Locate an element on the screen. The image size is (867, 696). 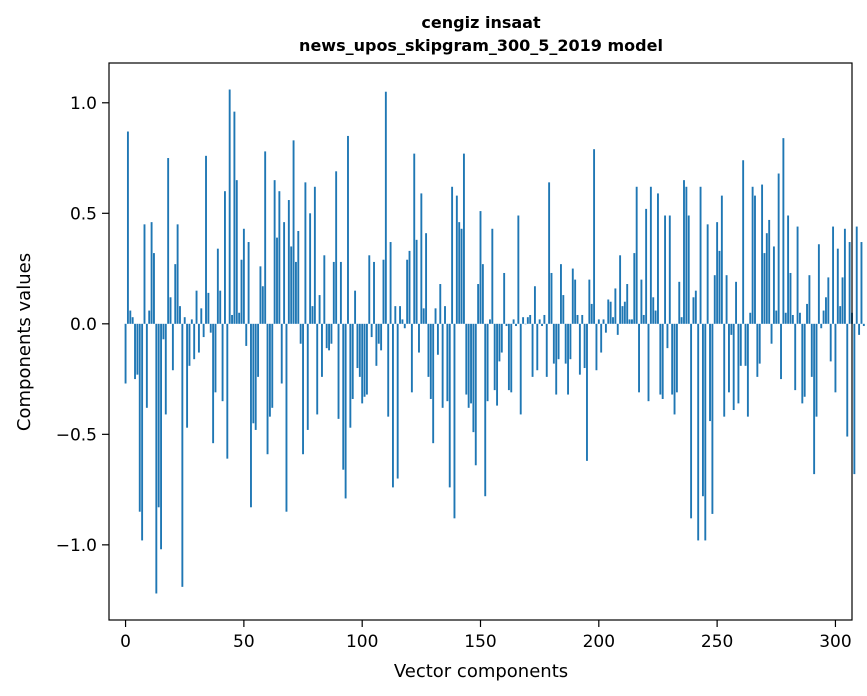
y-tick-label: 0.0 is located at coordinates (83, 325).